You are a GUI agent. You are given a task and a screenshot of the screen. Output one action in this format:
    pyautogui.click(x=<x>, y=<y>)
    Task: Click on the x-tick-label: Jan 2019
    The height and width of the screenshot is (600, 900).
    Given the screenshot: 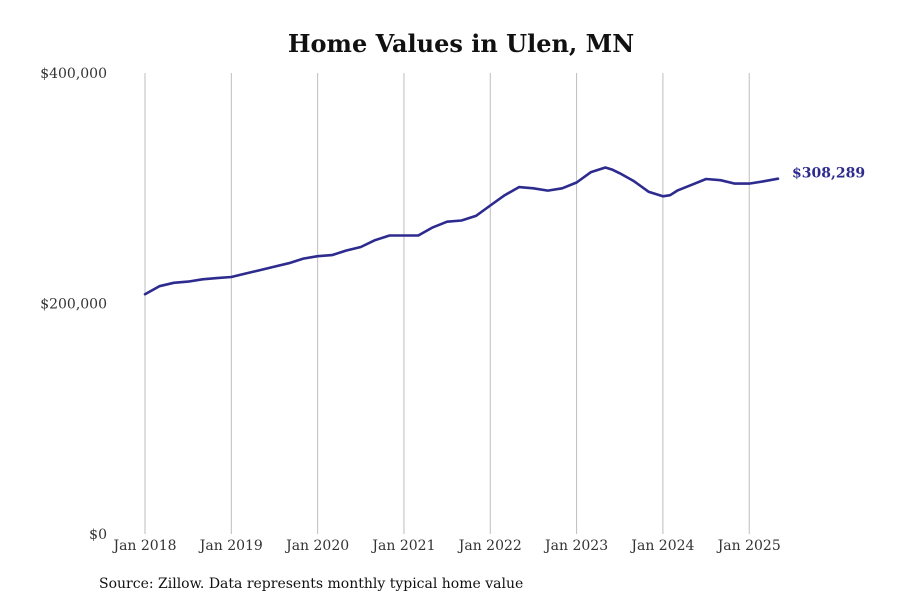 What is the action you would take?
    pyautogui.click(x=230, y=546)
    